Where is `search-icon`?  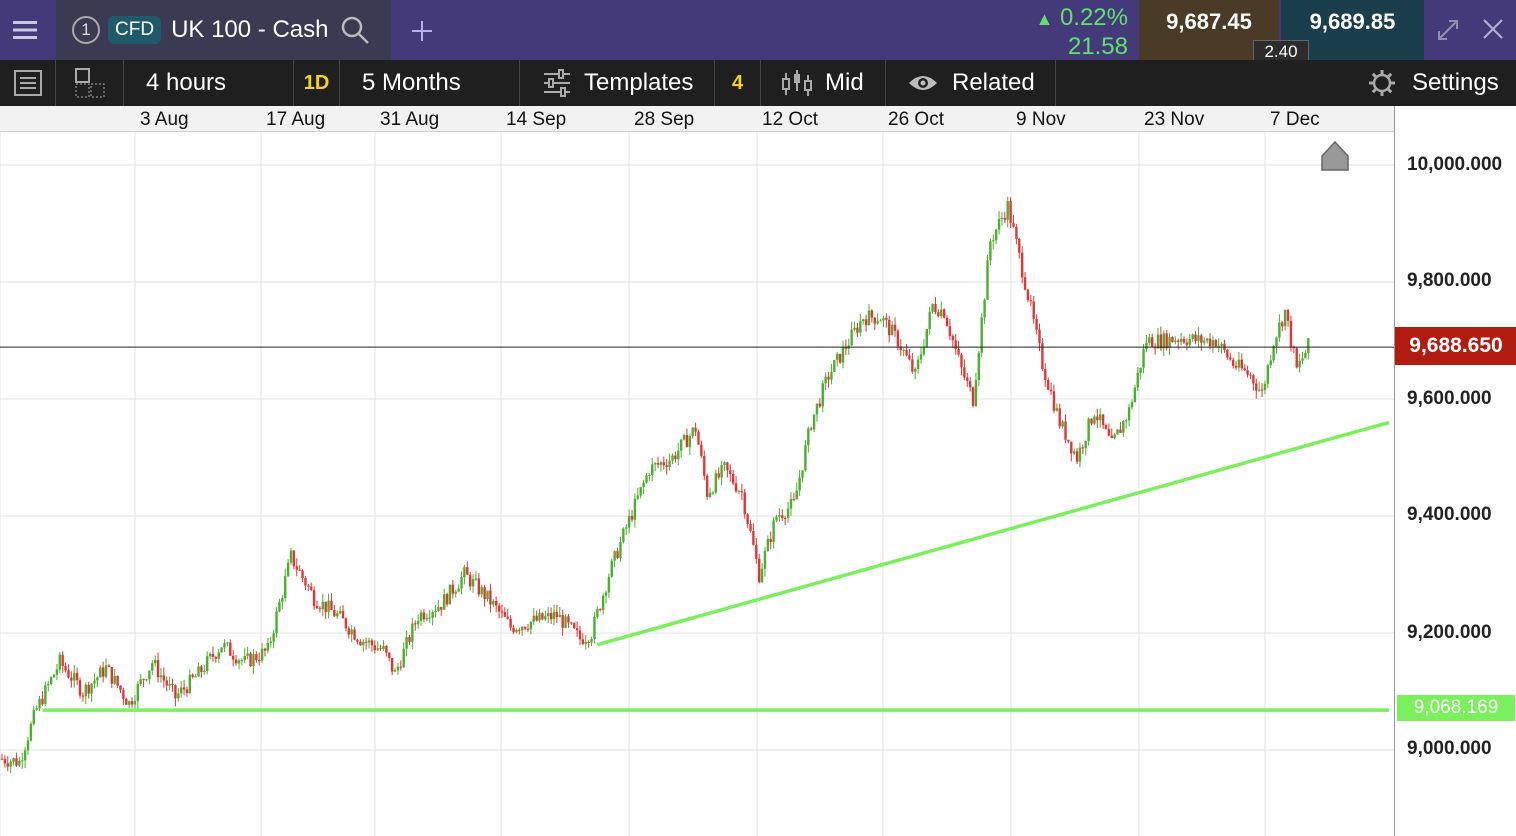 search-icon is located at coordinates (355, 30).